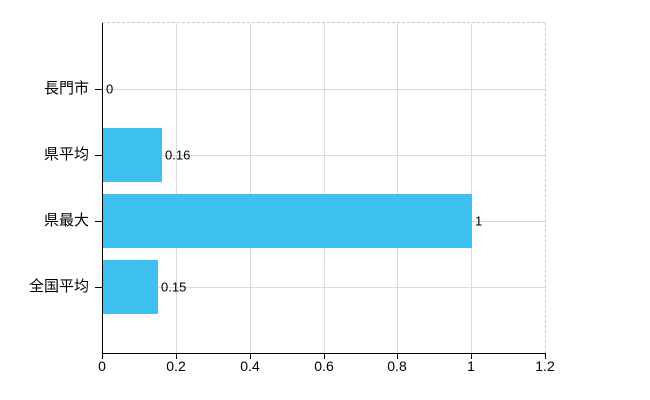  Describe the element at coordinates (66, 88) in the screenshot. I see `category-label: 長門市` at that location.